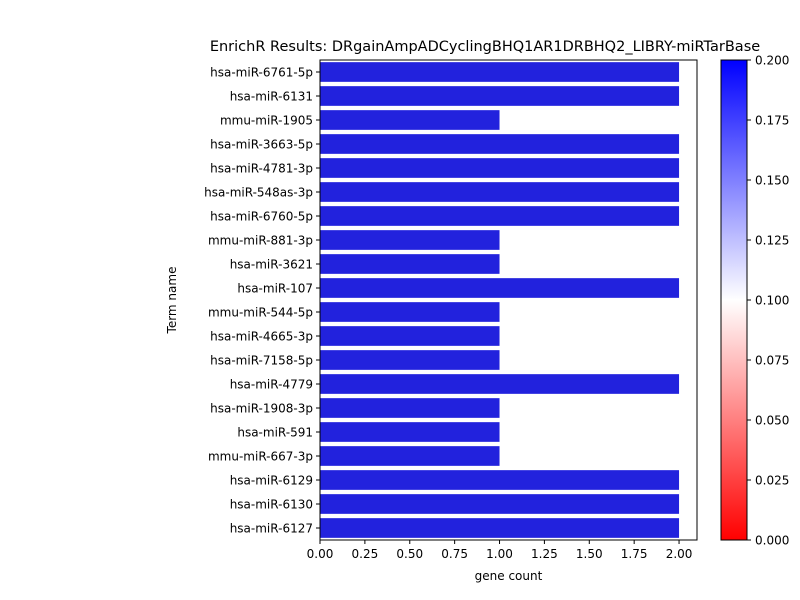  What do you see at coordinates (772, 120) in the screenshot?
I see `colorbar-tick-label: 0.175` at bounding box center [772, 120].